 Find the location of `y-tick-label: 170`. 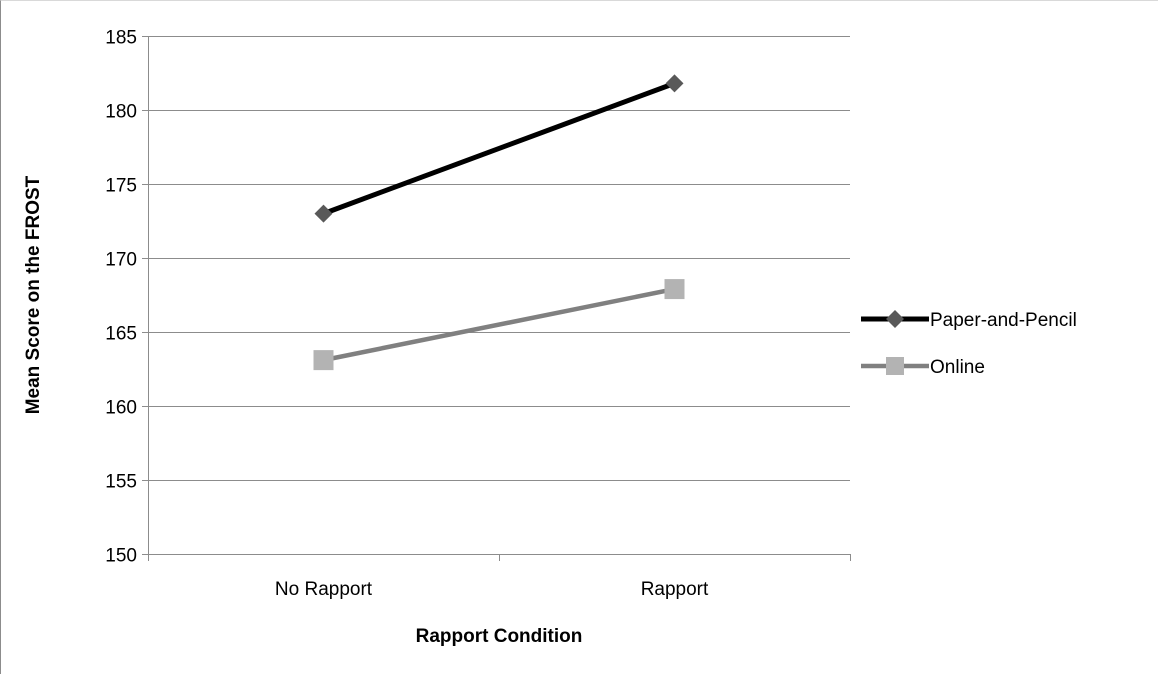

y-tick-label: 170 is located at coordinates (121, 260).